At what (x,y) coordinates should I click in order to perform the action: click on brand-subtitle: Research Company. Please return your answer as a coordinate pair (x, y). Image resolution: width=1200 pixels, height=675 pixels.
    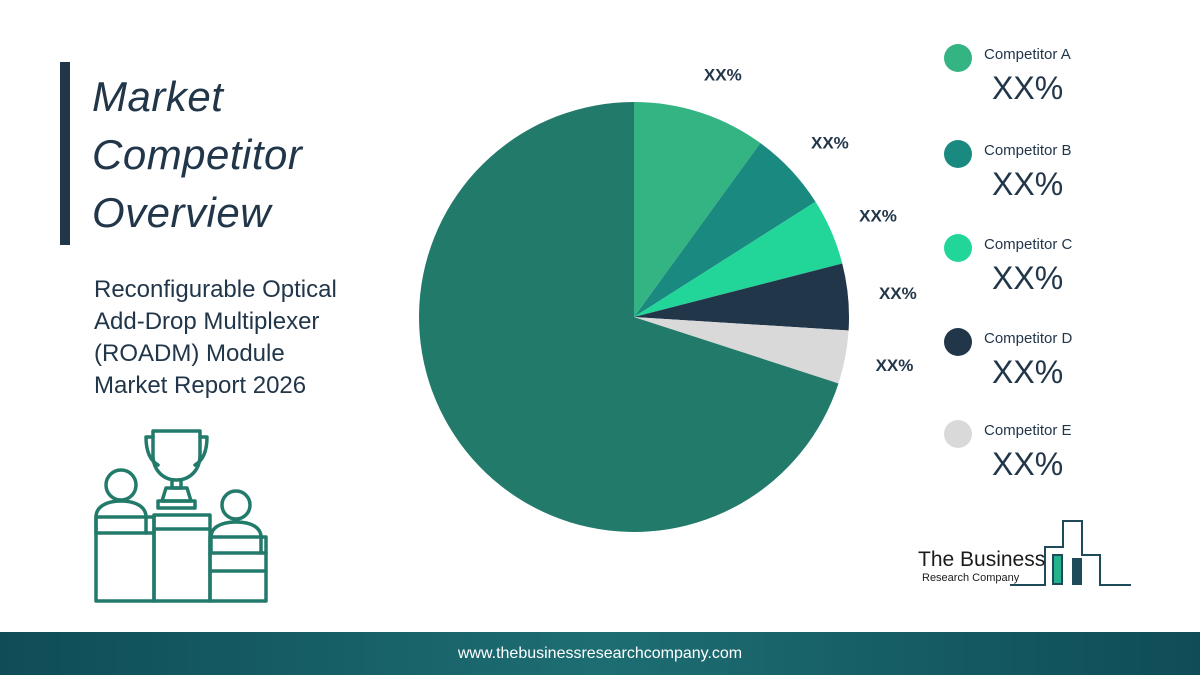
    Looking at the image, I should click on (971, 578).